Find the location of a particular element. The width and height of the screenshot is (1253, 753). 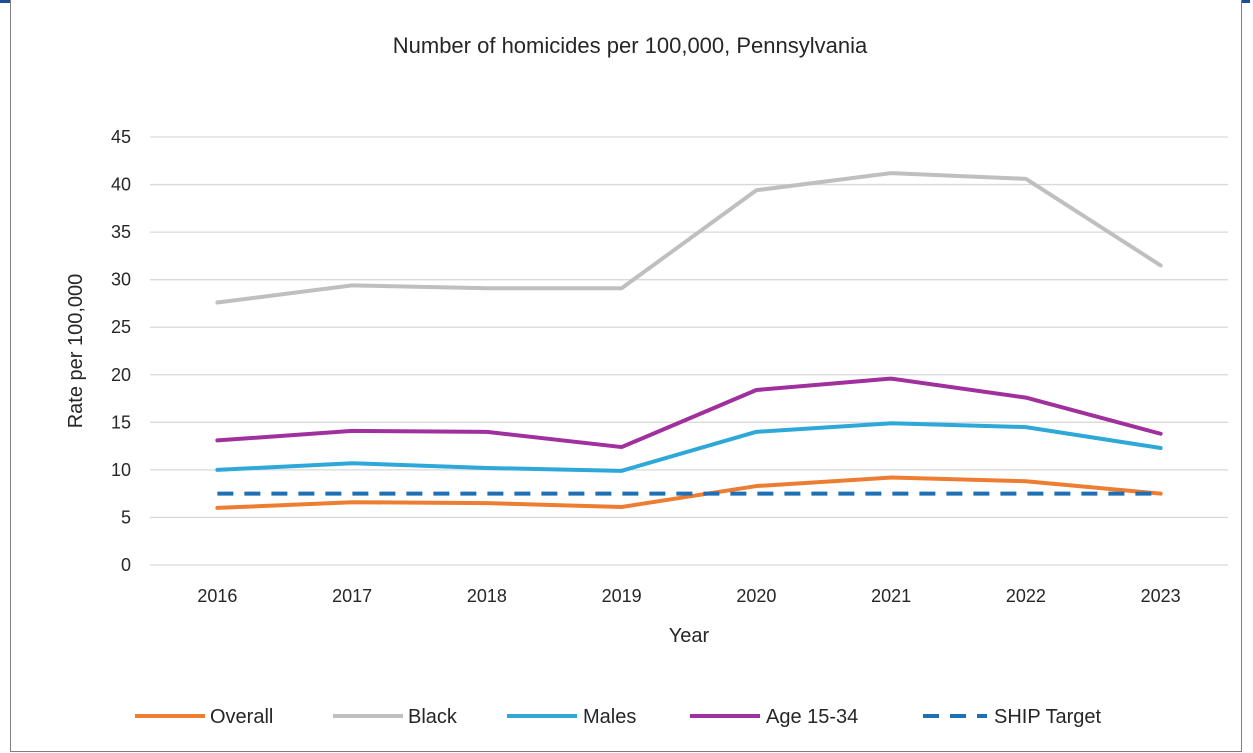

x-axis-title: Year is located at coordinates (689, 636).